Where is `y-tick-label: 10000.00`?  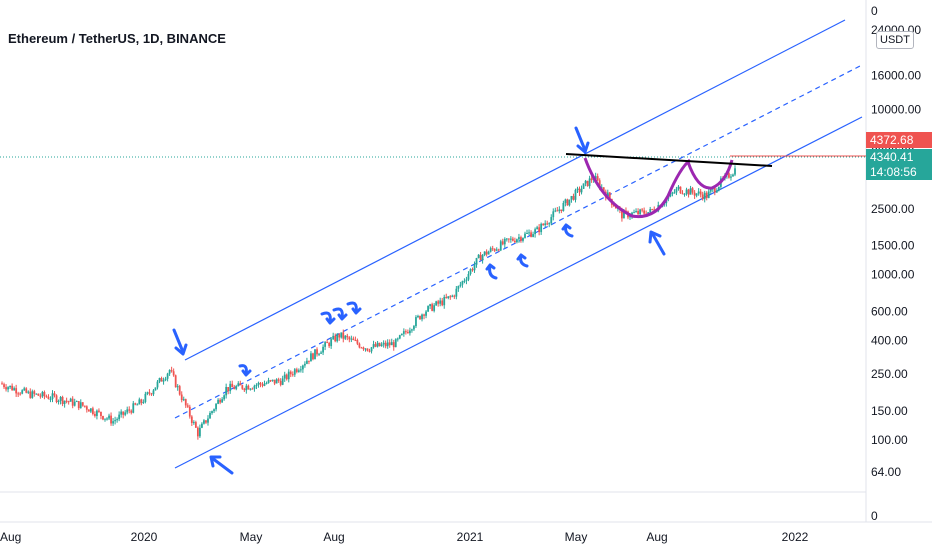
y-tick-label: 10000.00 is located at coordinates (896, 109).